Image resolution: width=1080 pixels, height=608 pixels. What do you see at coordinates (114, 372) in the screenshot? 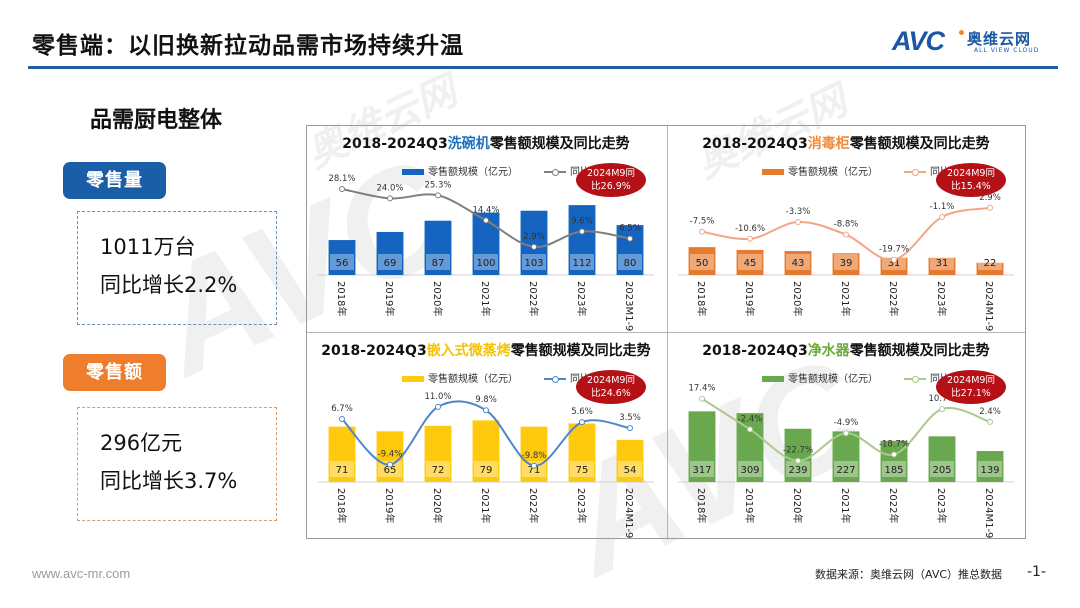
I see `retail-revenue-badge: 零售额` at bounding box center [114, 372].